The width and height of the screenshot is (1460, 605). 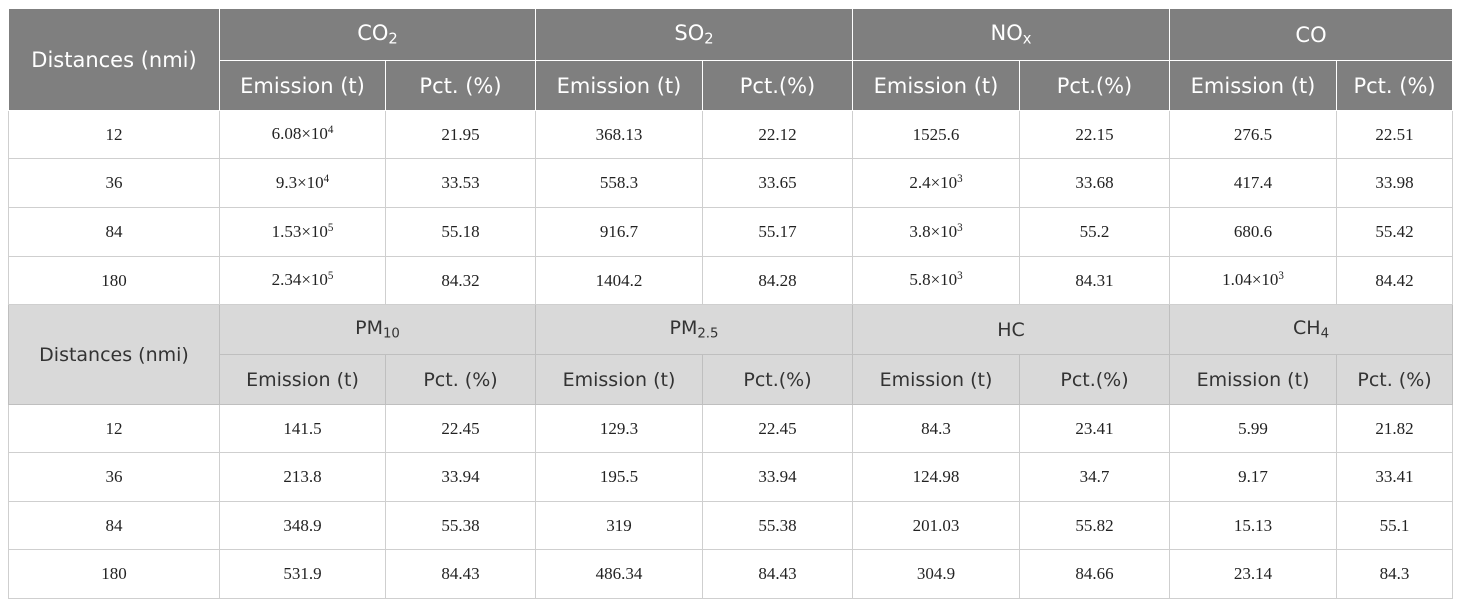 What do you see at coordinates (619, 477) in the screenshot?
I see `cell: 195.5` at bounding box center [619, 477].